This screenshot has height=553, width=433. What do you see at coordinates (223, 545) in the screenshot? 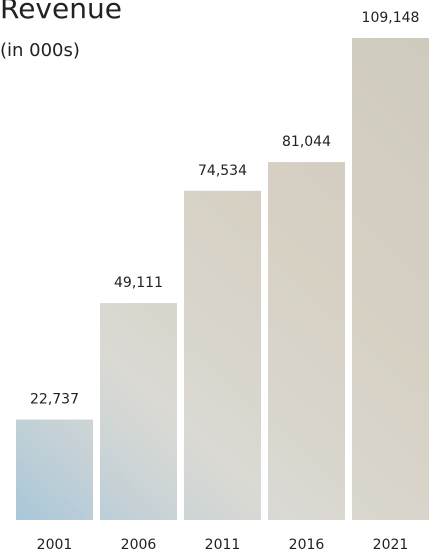
I see `x-tick-label: 2011` at bounding box center [223, 545].